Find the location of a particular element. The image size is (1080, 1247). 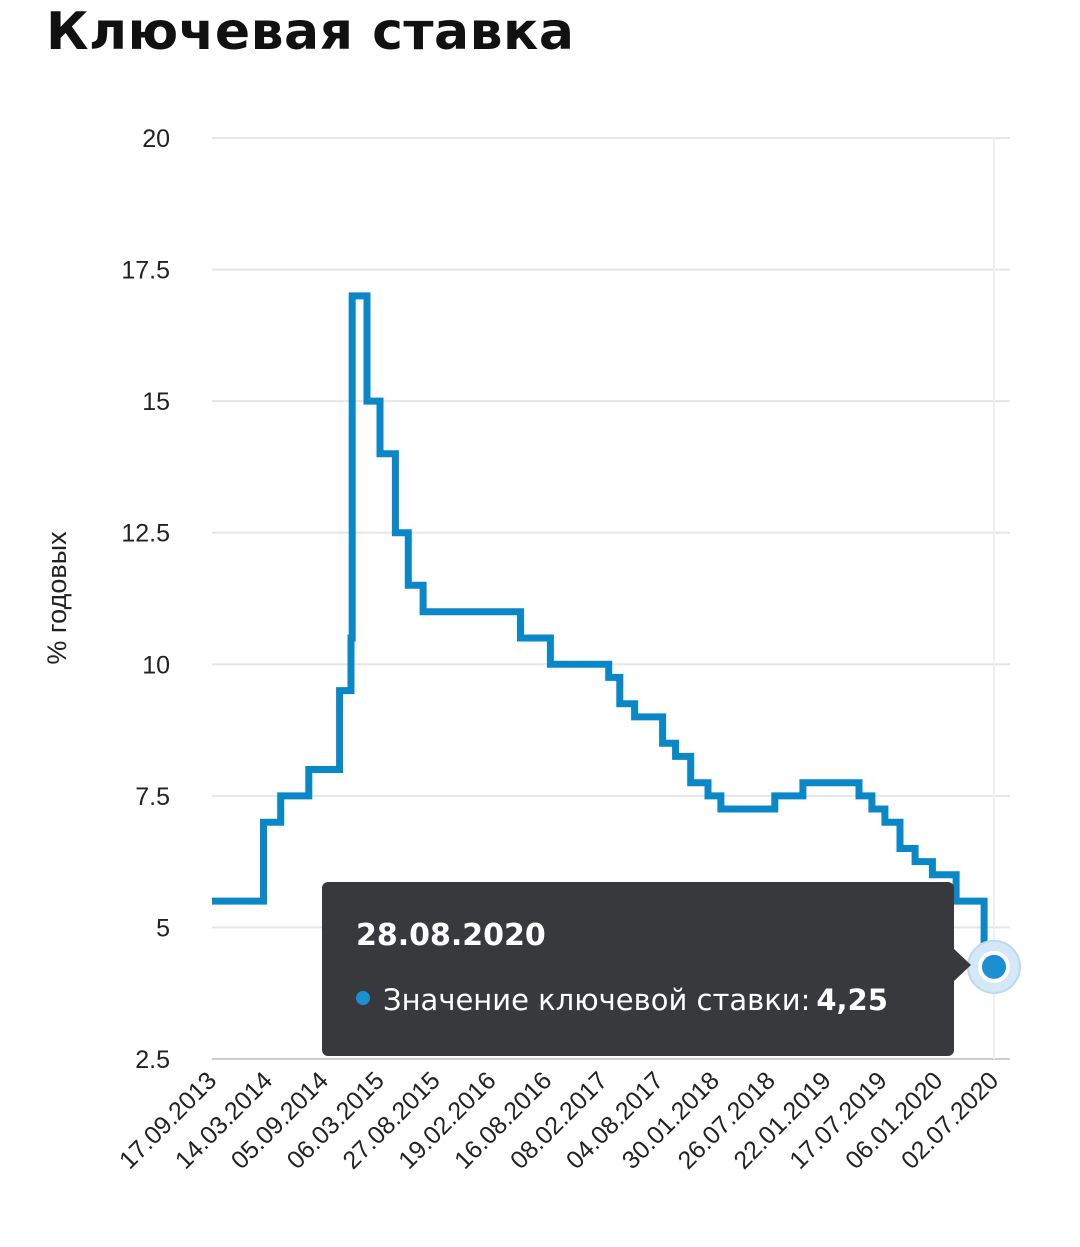

tooltip-arrow is located at coordinates (962, 965).